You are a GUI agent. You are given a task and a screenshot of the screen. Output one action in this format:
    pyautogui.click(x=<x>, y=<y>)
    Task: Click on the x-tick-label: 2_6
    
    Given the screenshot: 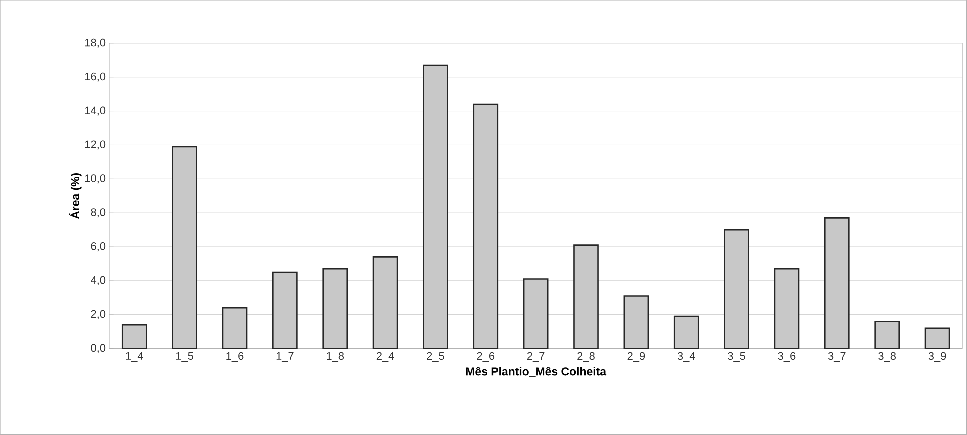 What is the action you would take?
    pyautogui.click(x=486, y=357)
    